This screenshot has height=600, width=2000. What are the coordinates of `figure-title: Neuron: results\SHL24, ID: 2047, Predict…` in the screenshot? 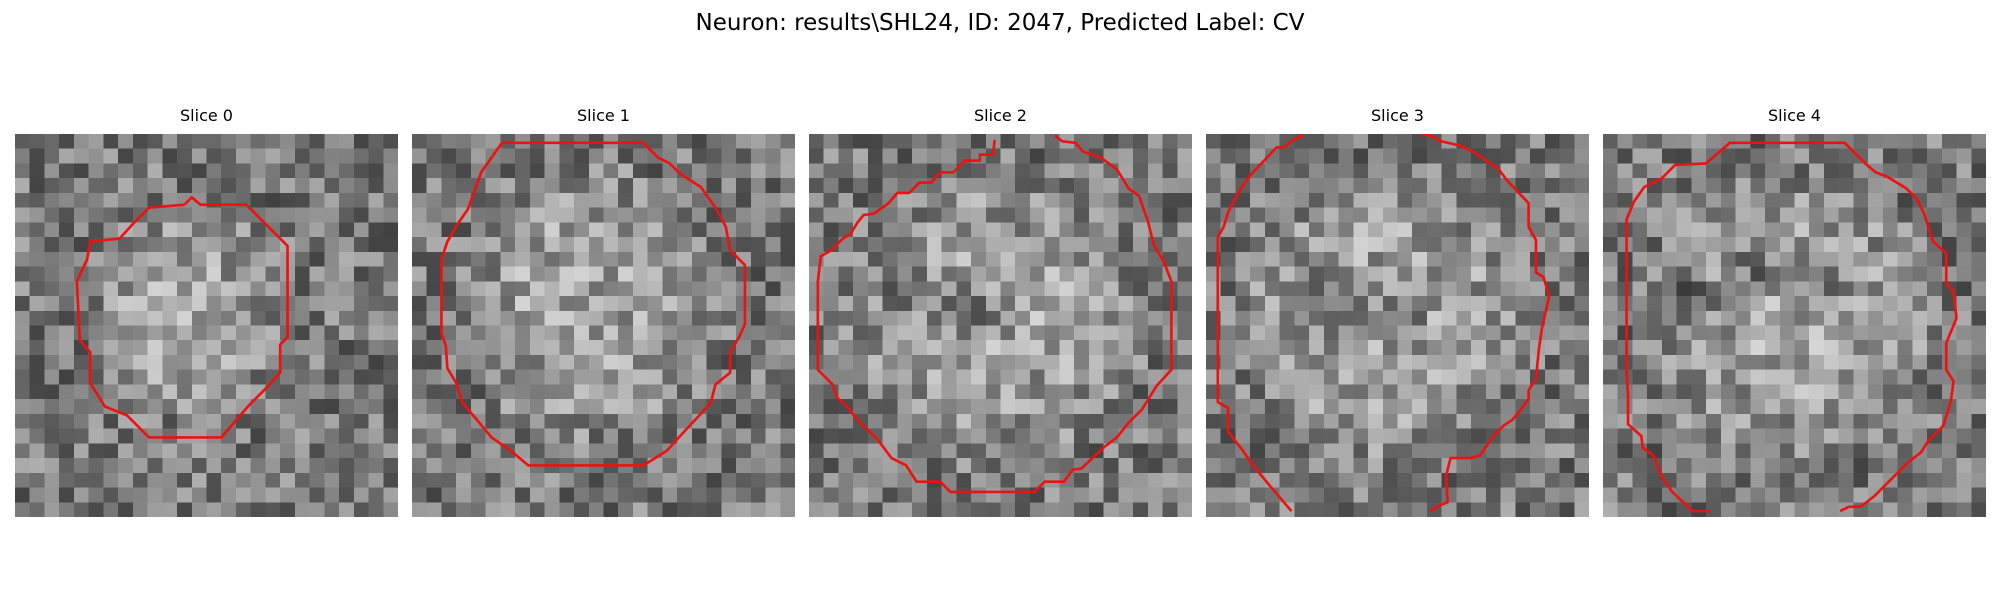 It's located at (1000, 23).